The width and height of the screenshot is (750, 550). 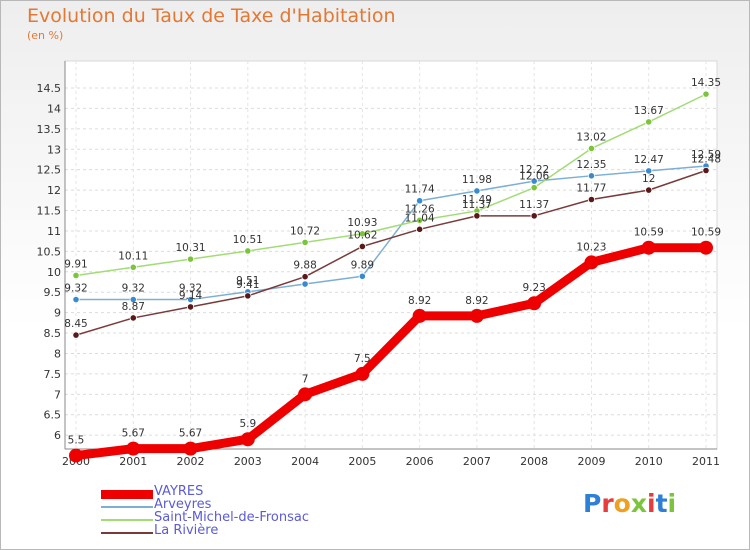 I want to click on data-label-arveyres: 12.59, so click(x=706, y=155).